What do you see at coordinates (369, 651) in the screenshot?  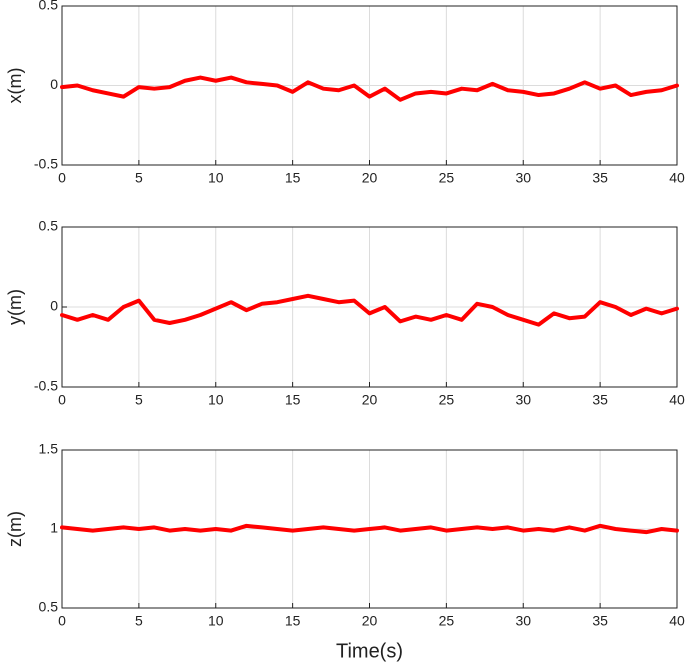 I see `x-axis-label: Time(s)` at bounding box center [369, 651].